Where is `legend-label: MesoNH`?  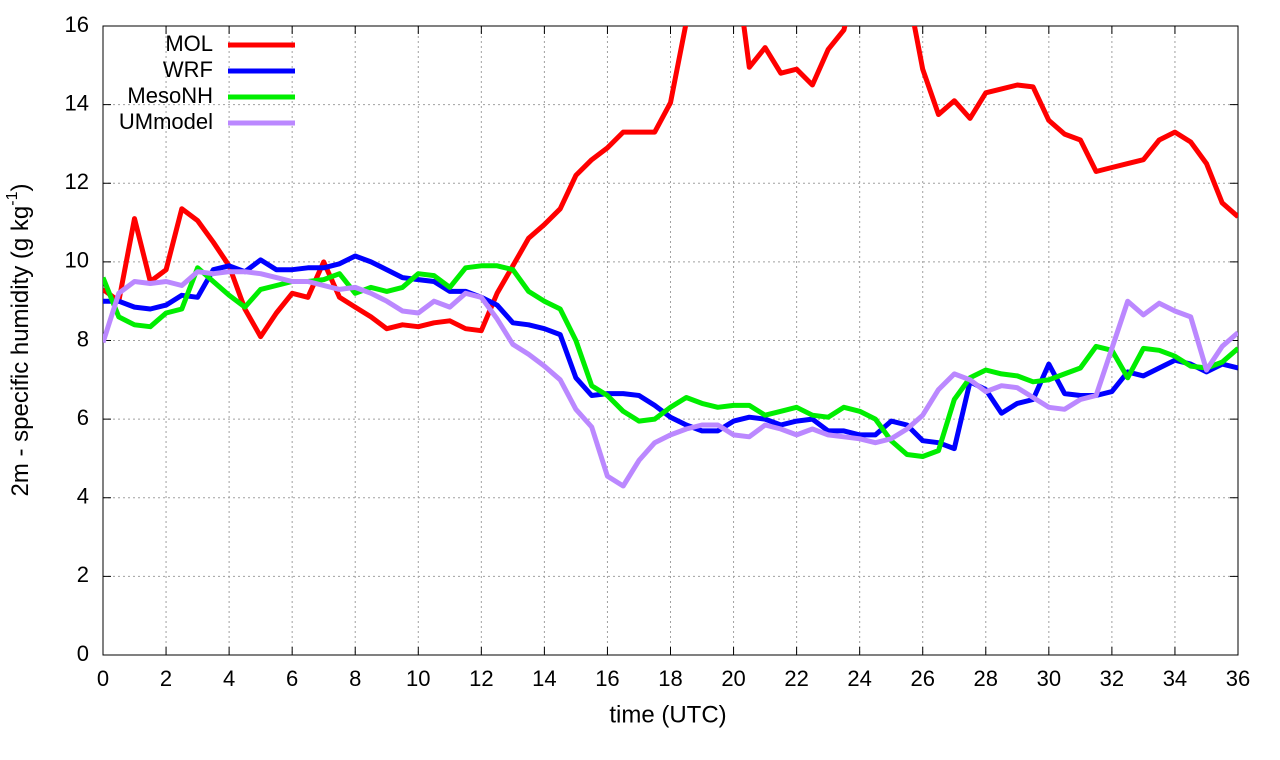
legend-label: MesoNH is located at coordinates (170, 95).